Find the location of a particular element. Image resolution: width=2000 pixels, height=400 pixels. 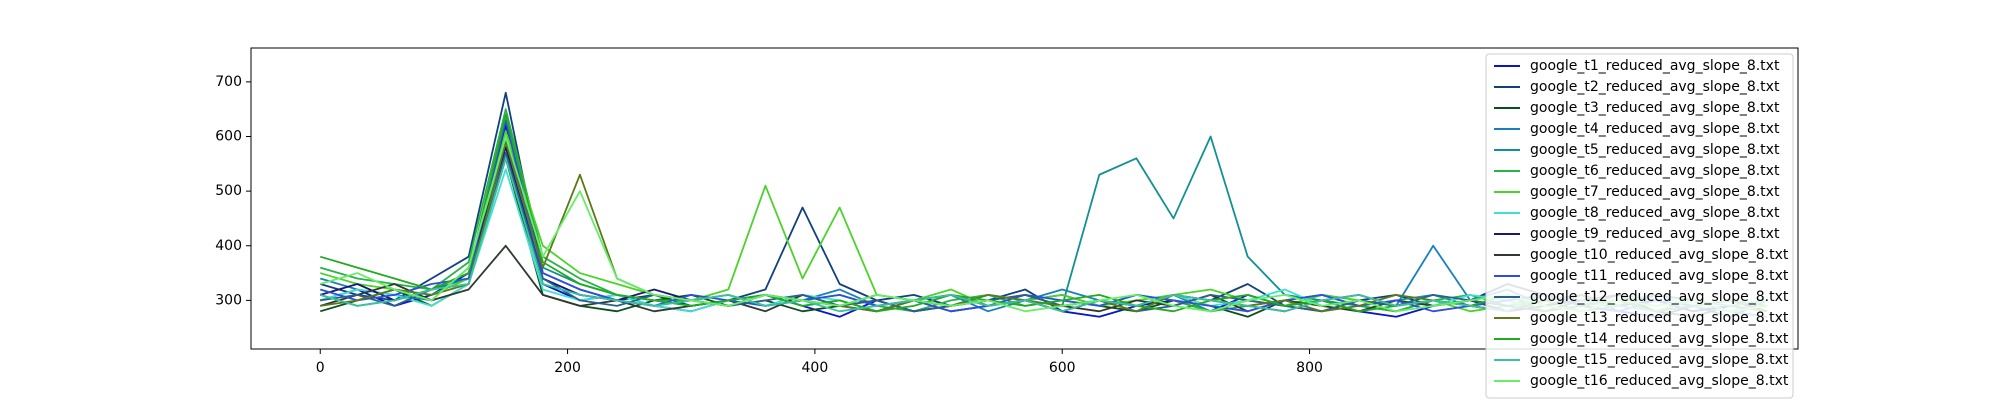

y-tick-label: 400 is located at coordinates (228, 246).